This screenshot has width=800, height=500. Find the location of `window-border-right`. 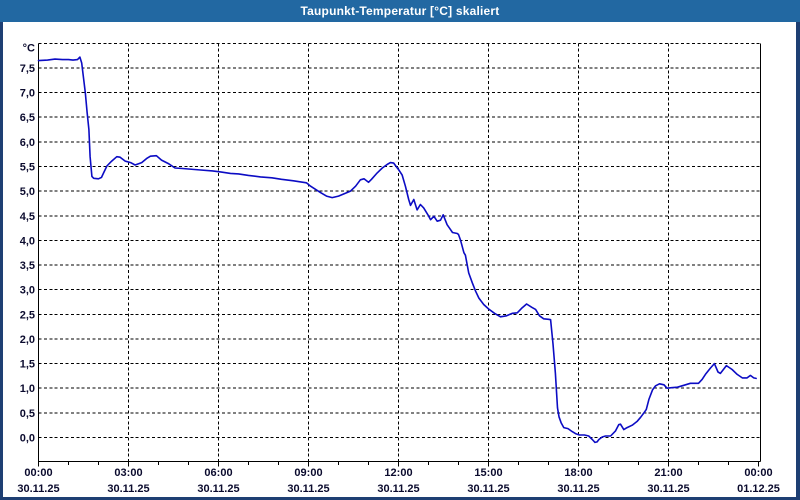

window-border-right is located at coordinates (798, 261).